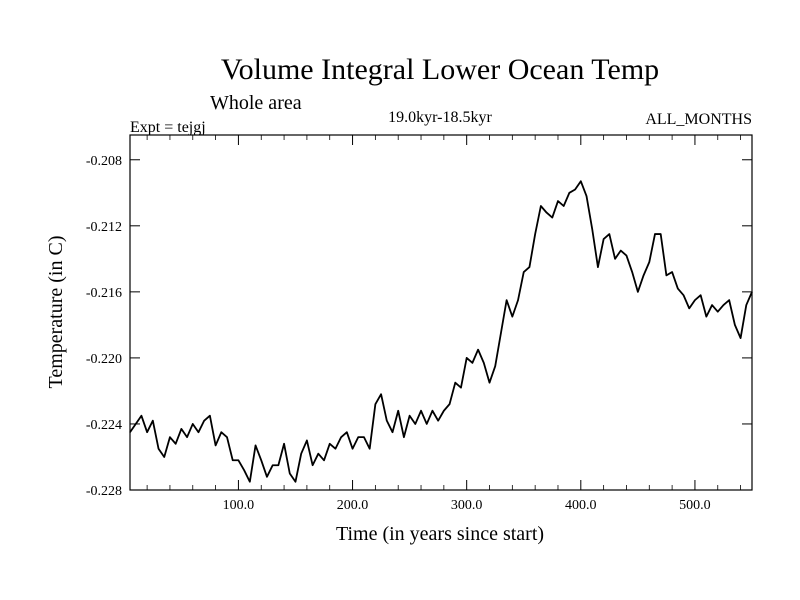 The height and width of the screenshot is (600, 800). Describe the element at coordinates (56, 312) in the screenshot. I see `y-axis-title: Temperature (in C)` at that location.